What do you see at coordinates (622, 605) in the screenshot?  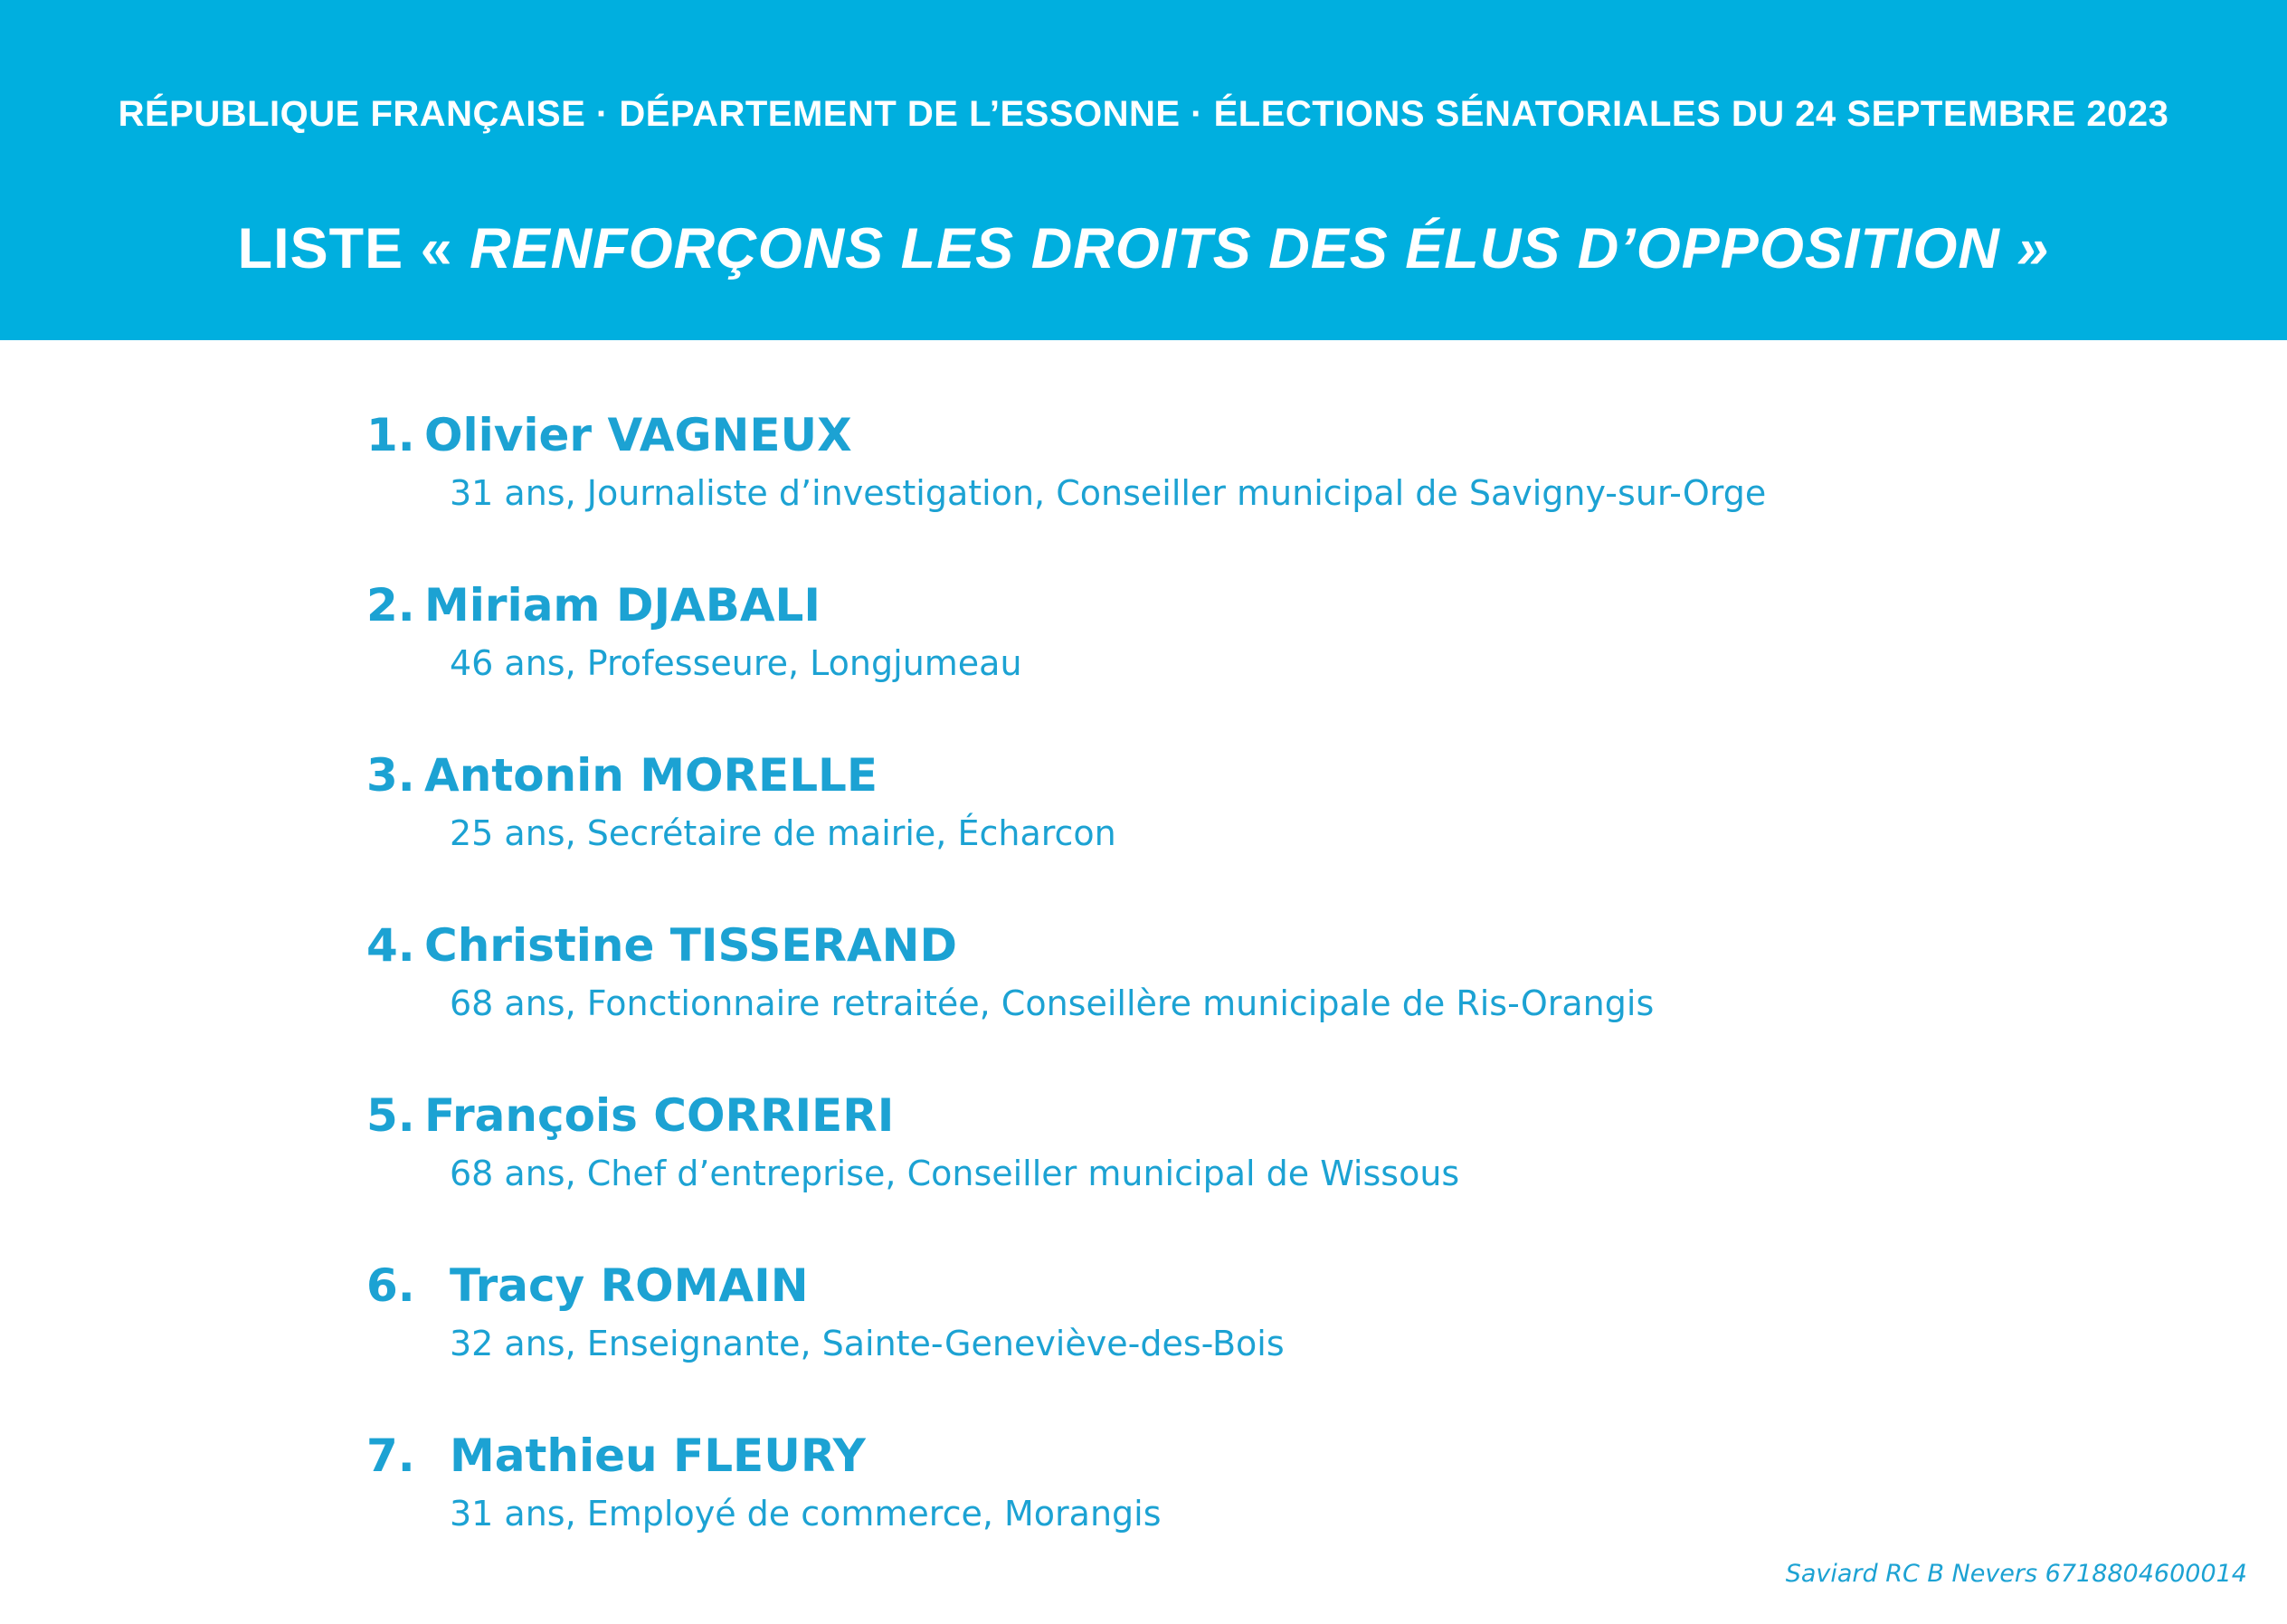 I see `candidate-name: Miriam DJABALI` at bounding box center [622, 605].